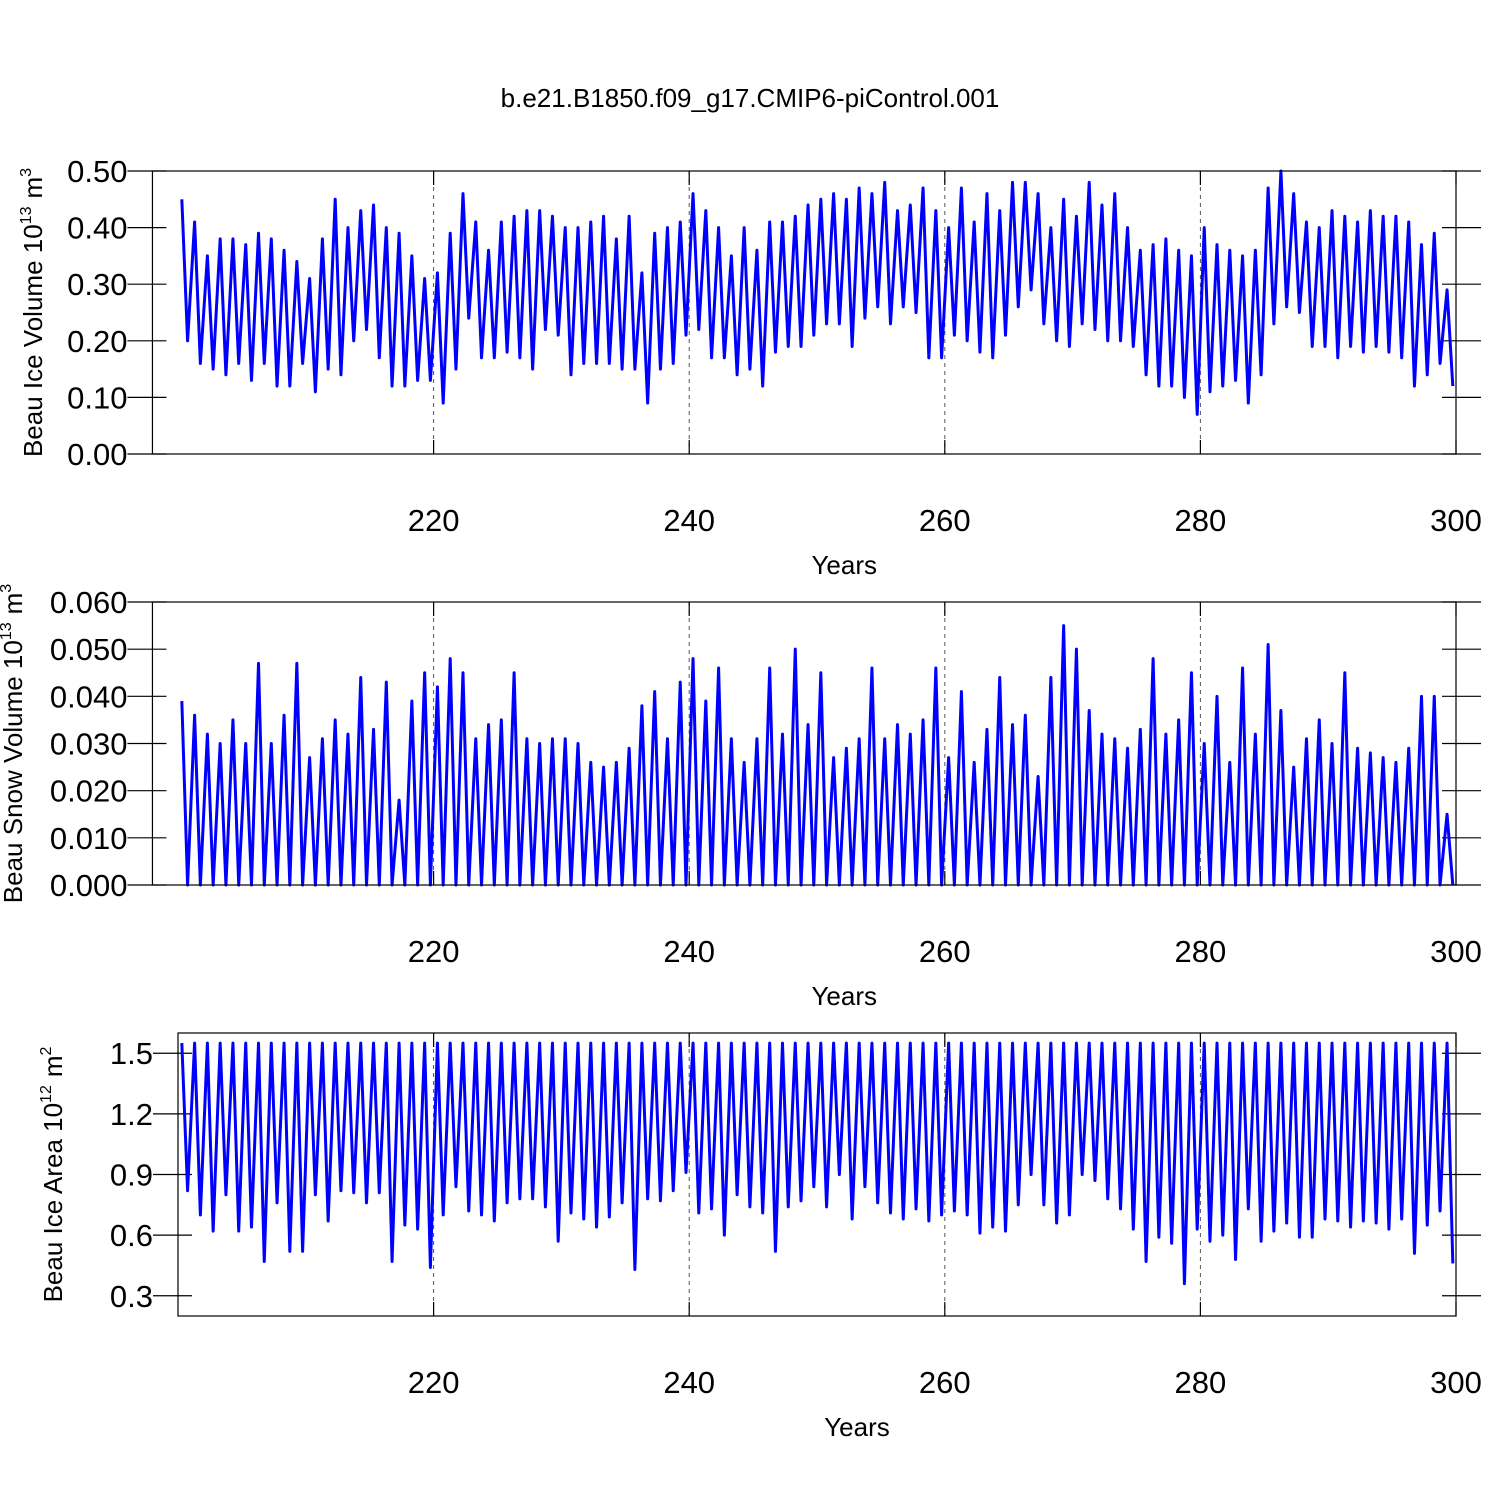  What do you see at coordinates (46, 1094) in the screenshot?
I see `y-axis-label-exponent: 12` at bounding box center [46, 1094].